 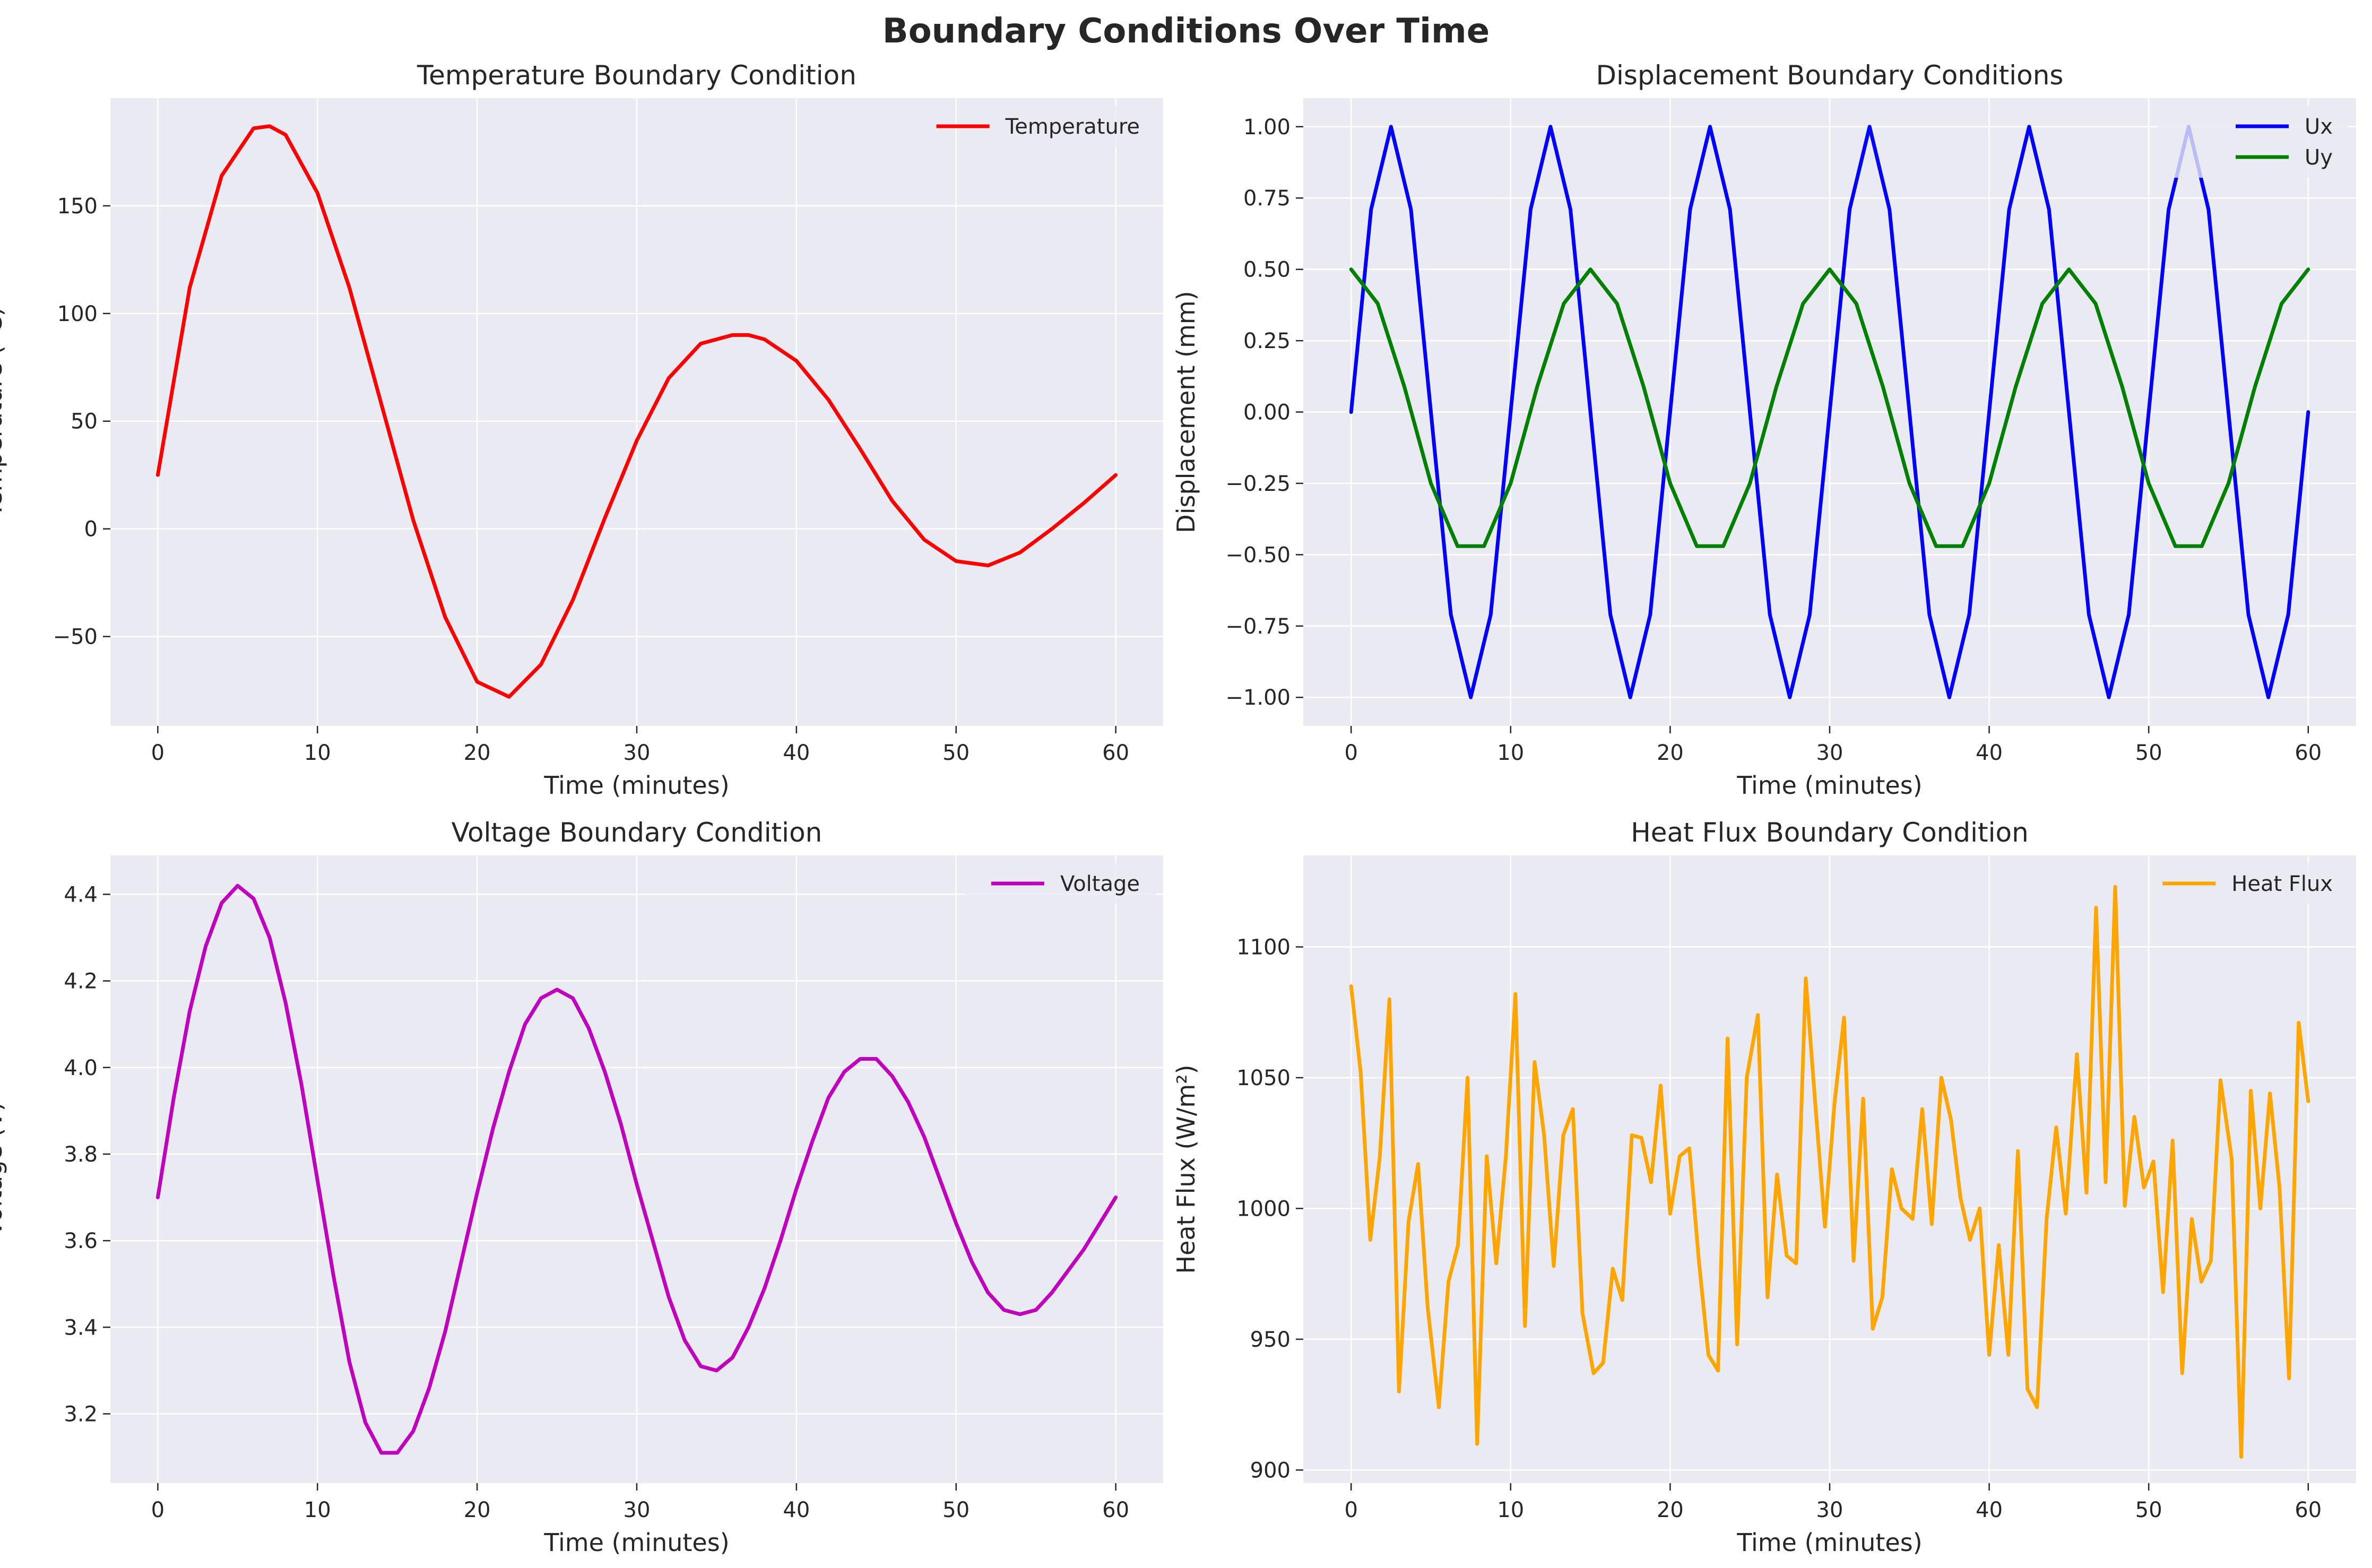 I want to click on series-line-ux, so click(x=1830, y=412).